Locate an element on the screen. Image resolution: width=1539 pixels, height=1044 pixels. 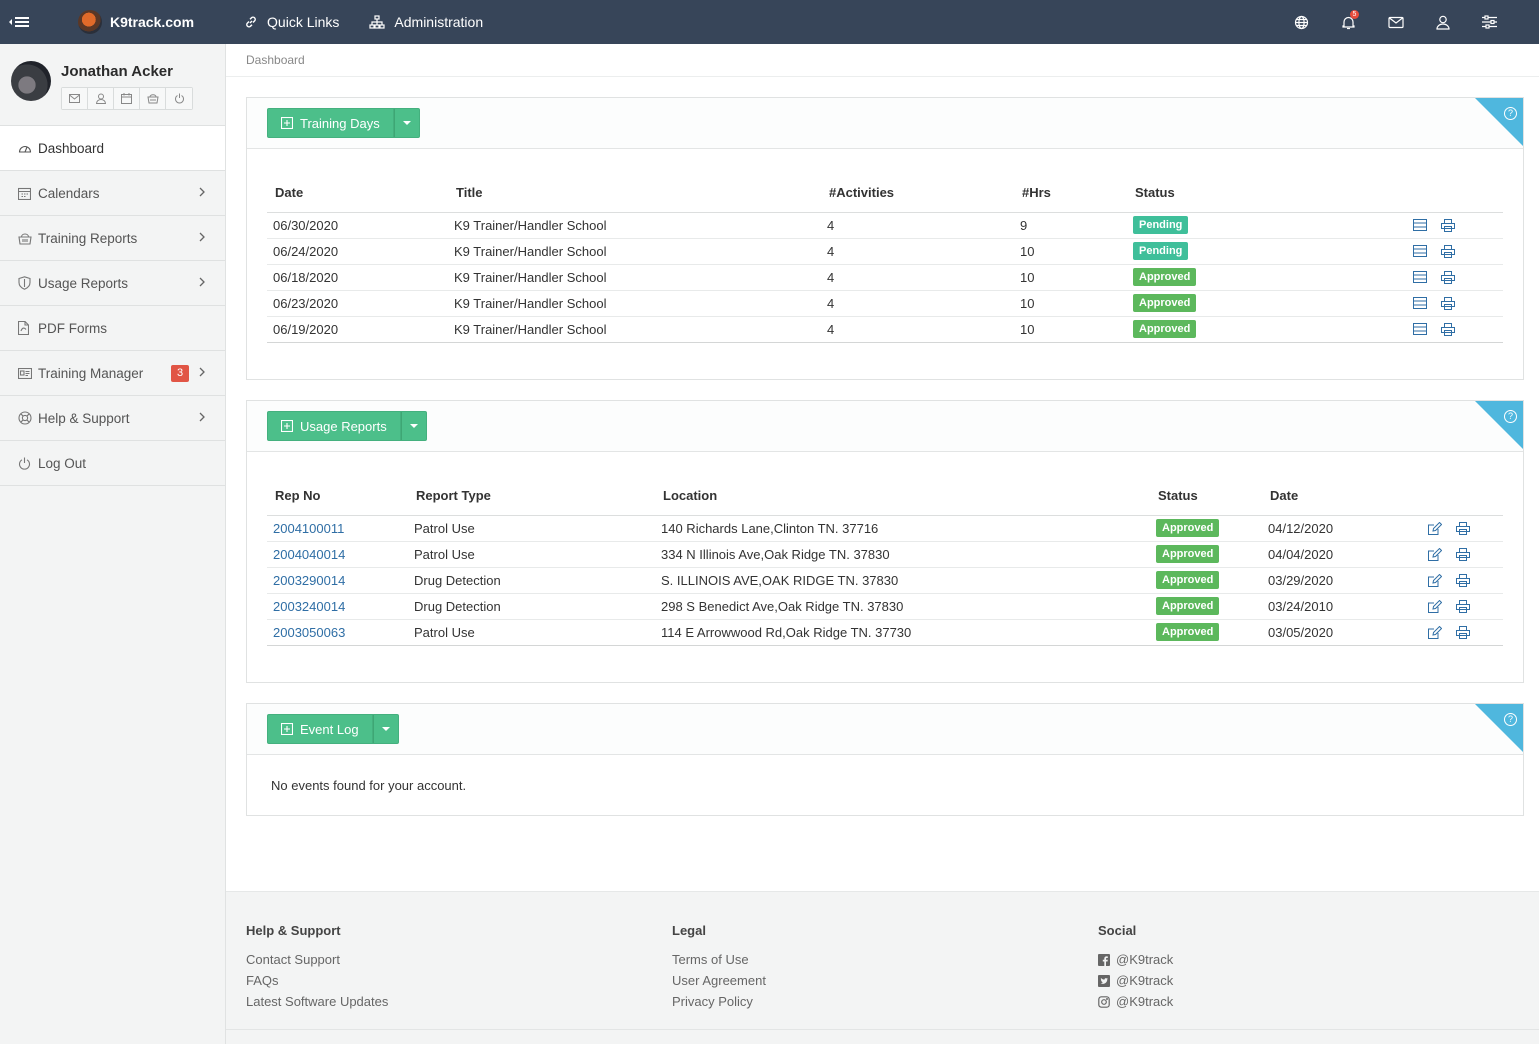
report-date: 04/04/2020 is located at coordinates (1342, 554).